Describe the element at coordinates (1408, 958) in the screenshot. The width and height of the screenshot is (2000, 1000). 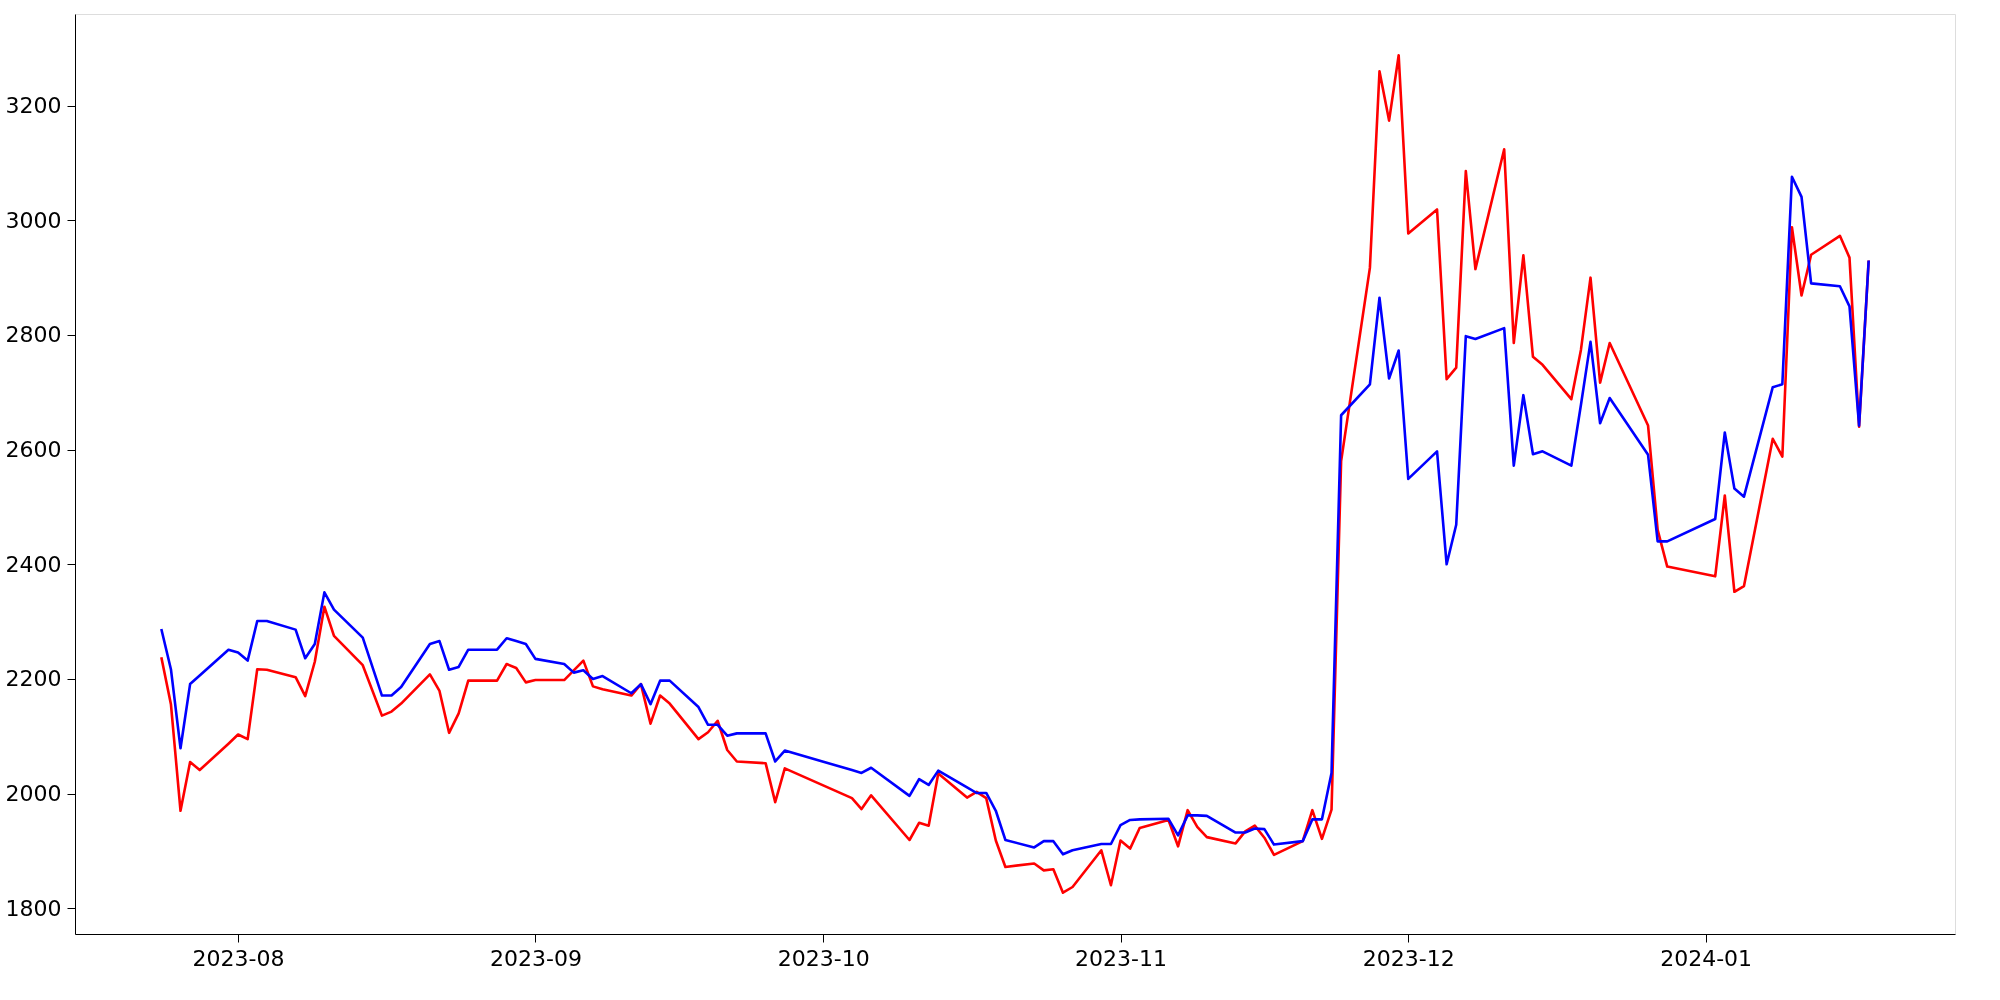
I see `x-tick-label: 2023-12` at that location.